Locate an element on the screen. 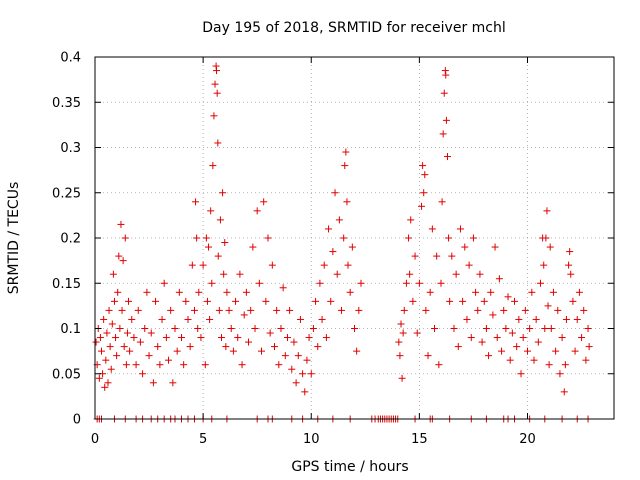 This screenshot has width=640, height=480. y-tick-label: 0.25 is located at coordinates (66, 193).